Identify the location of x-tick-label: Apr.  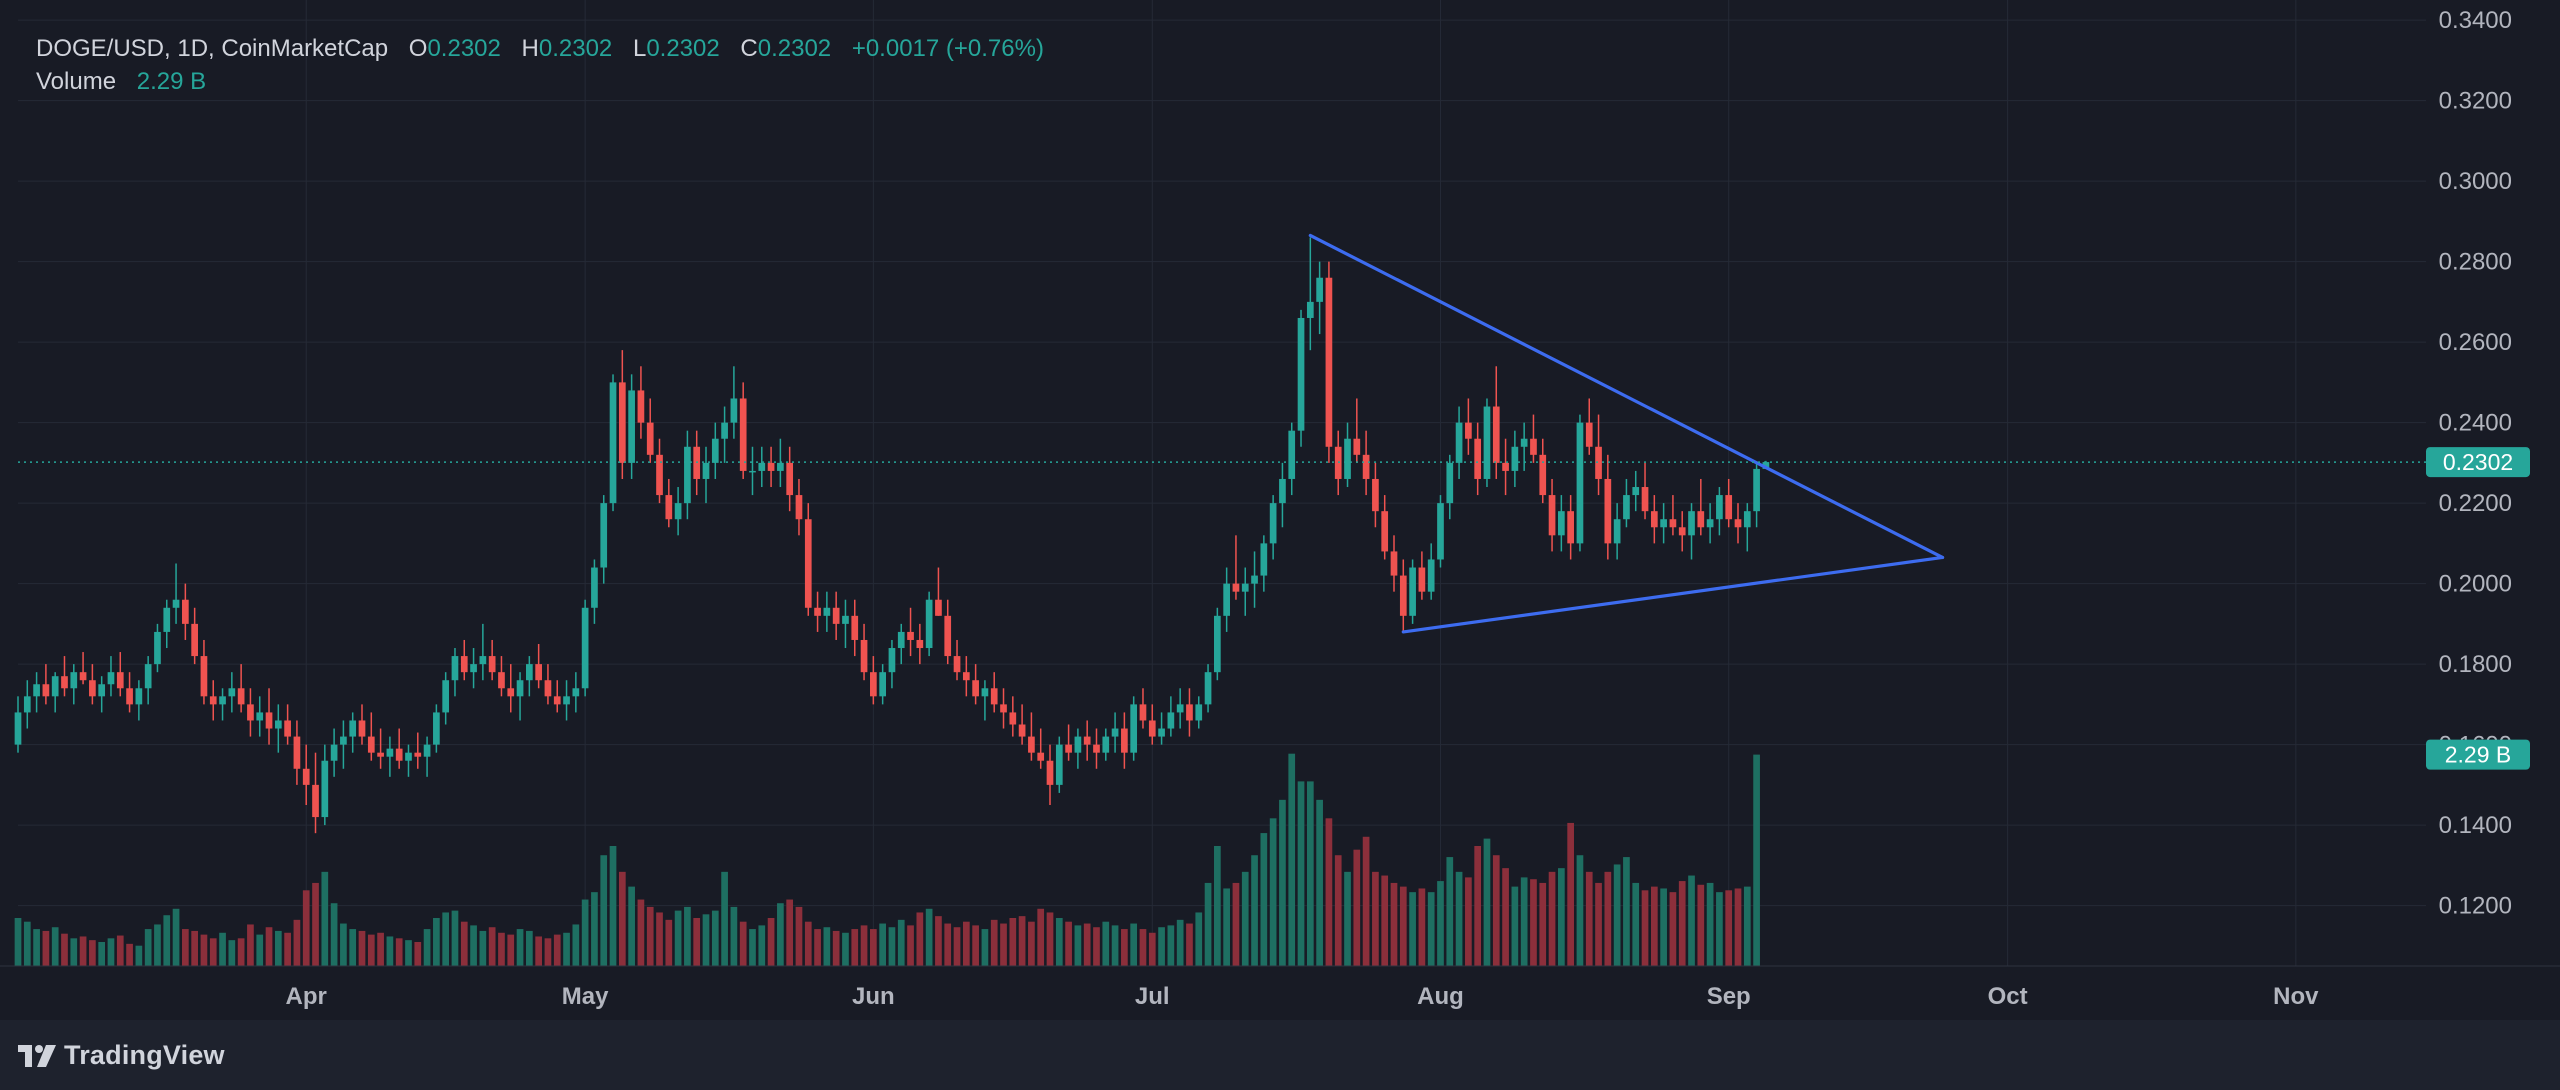
(306, 996).